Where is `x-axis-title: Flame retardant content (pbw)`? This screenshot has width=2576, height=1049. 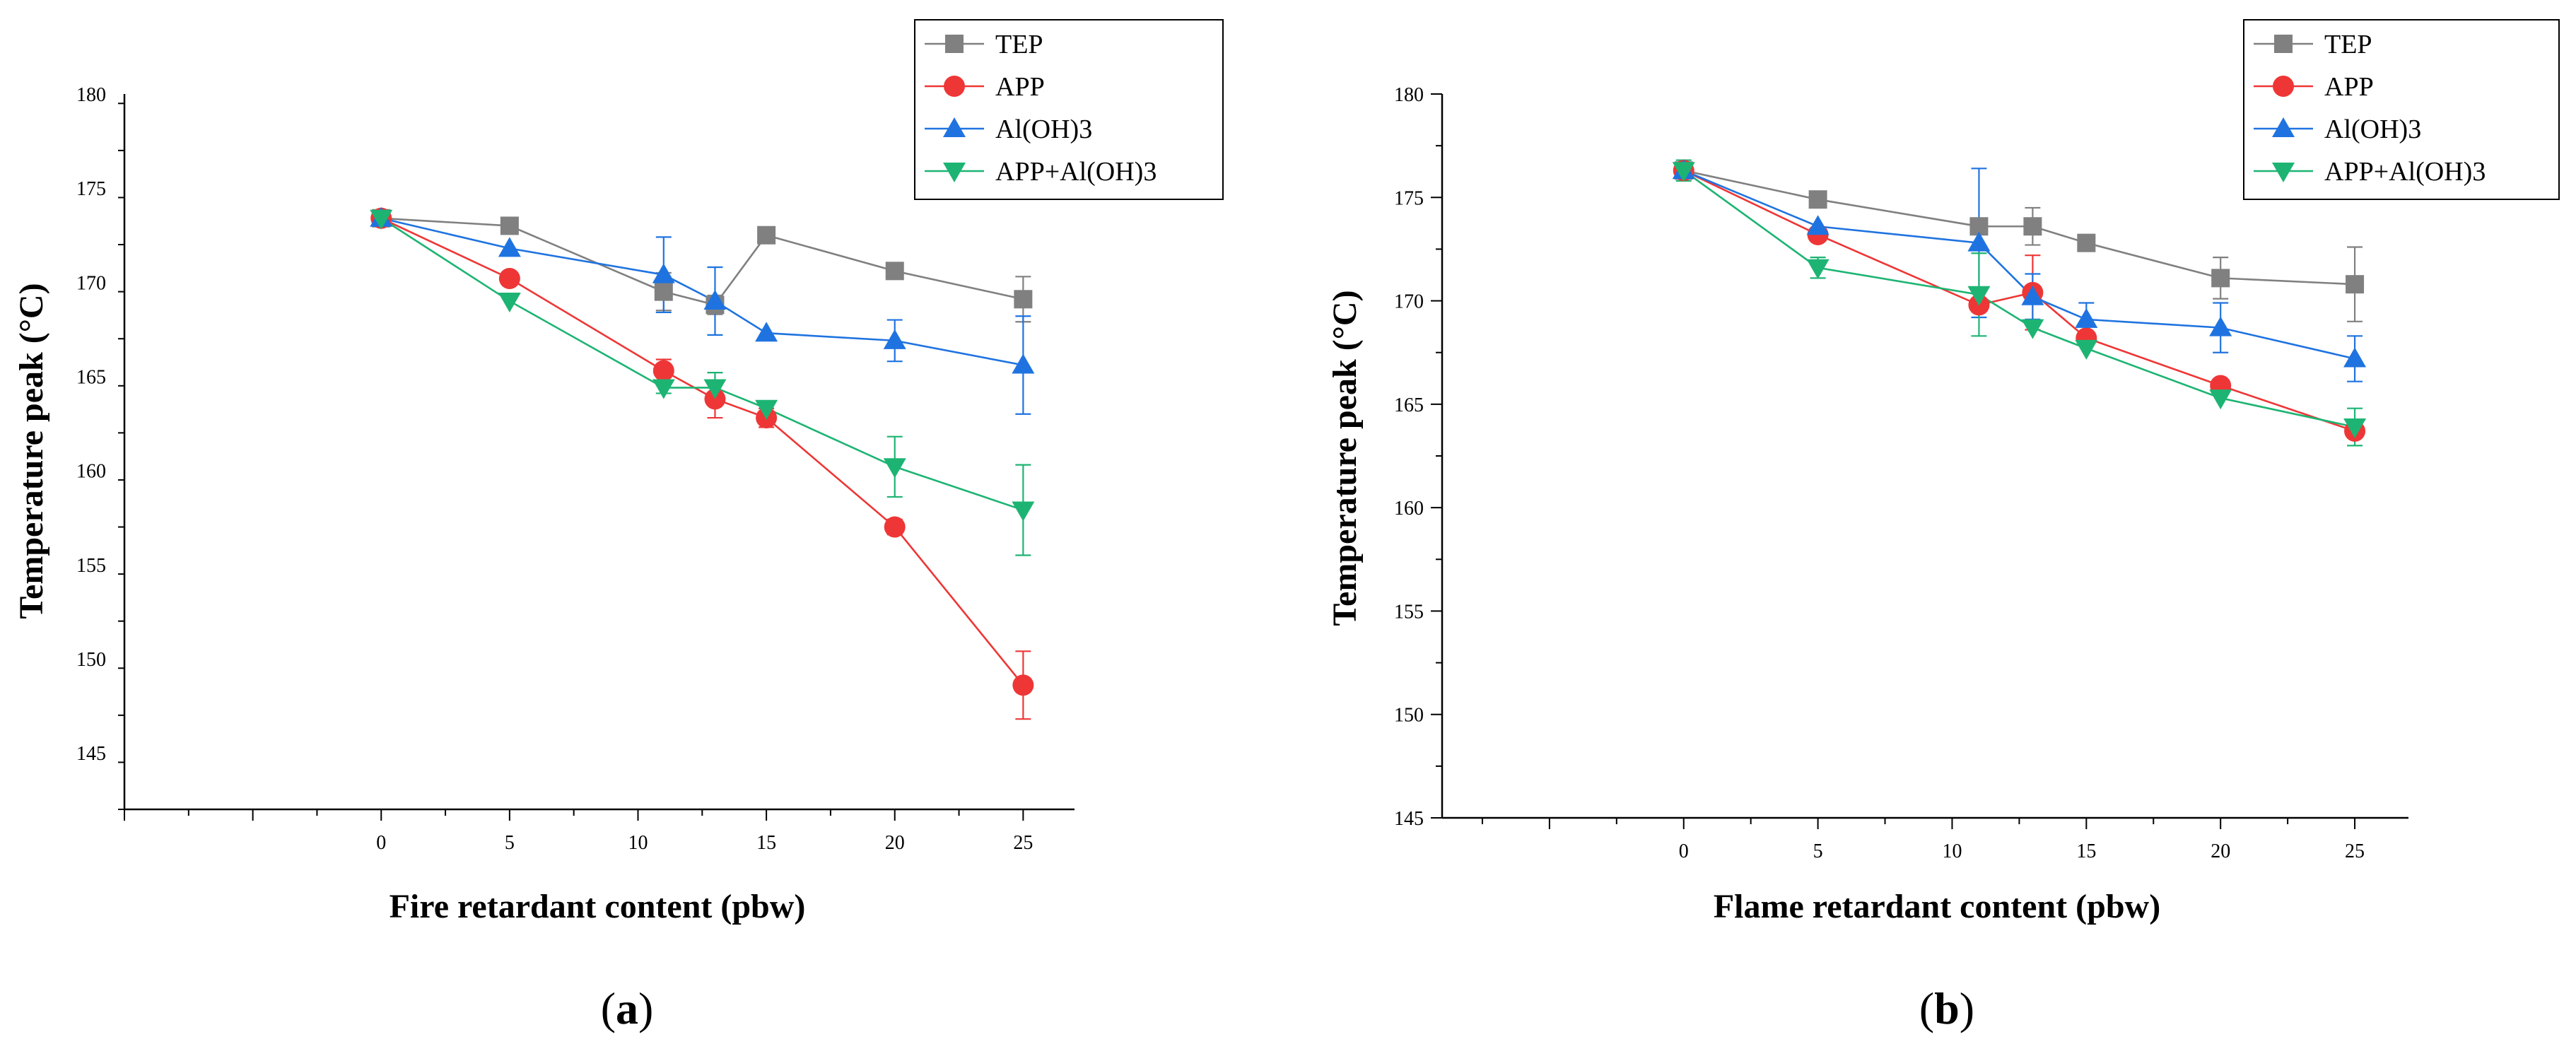
x-axis-title: Flame retardant content (pbw) is located at coordinates (1937, 906).